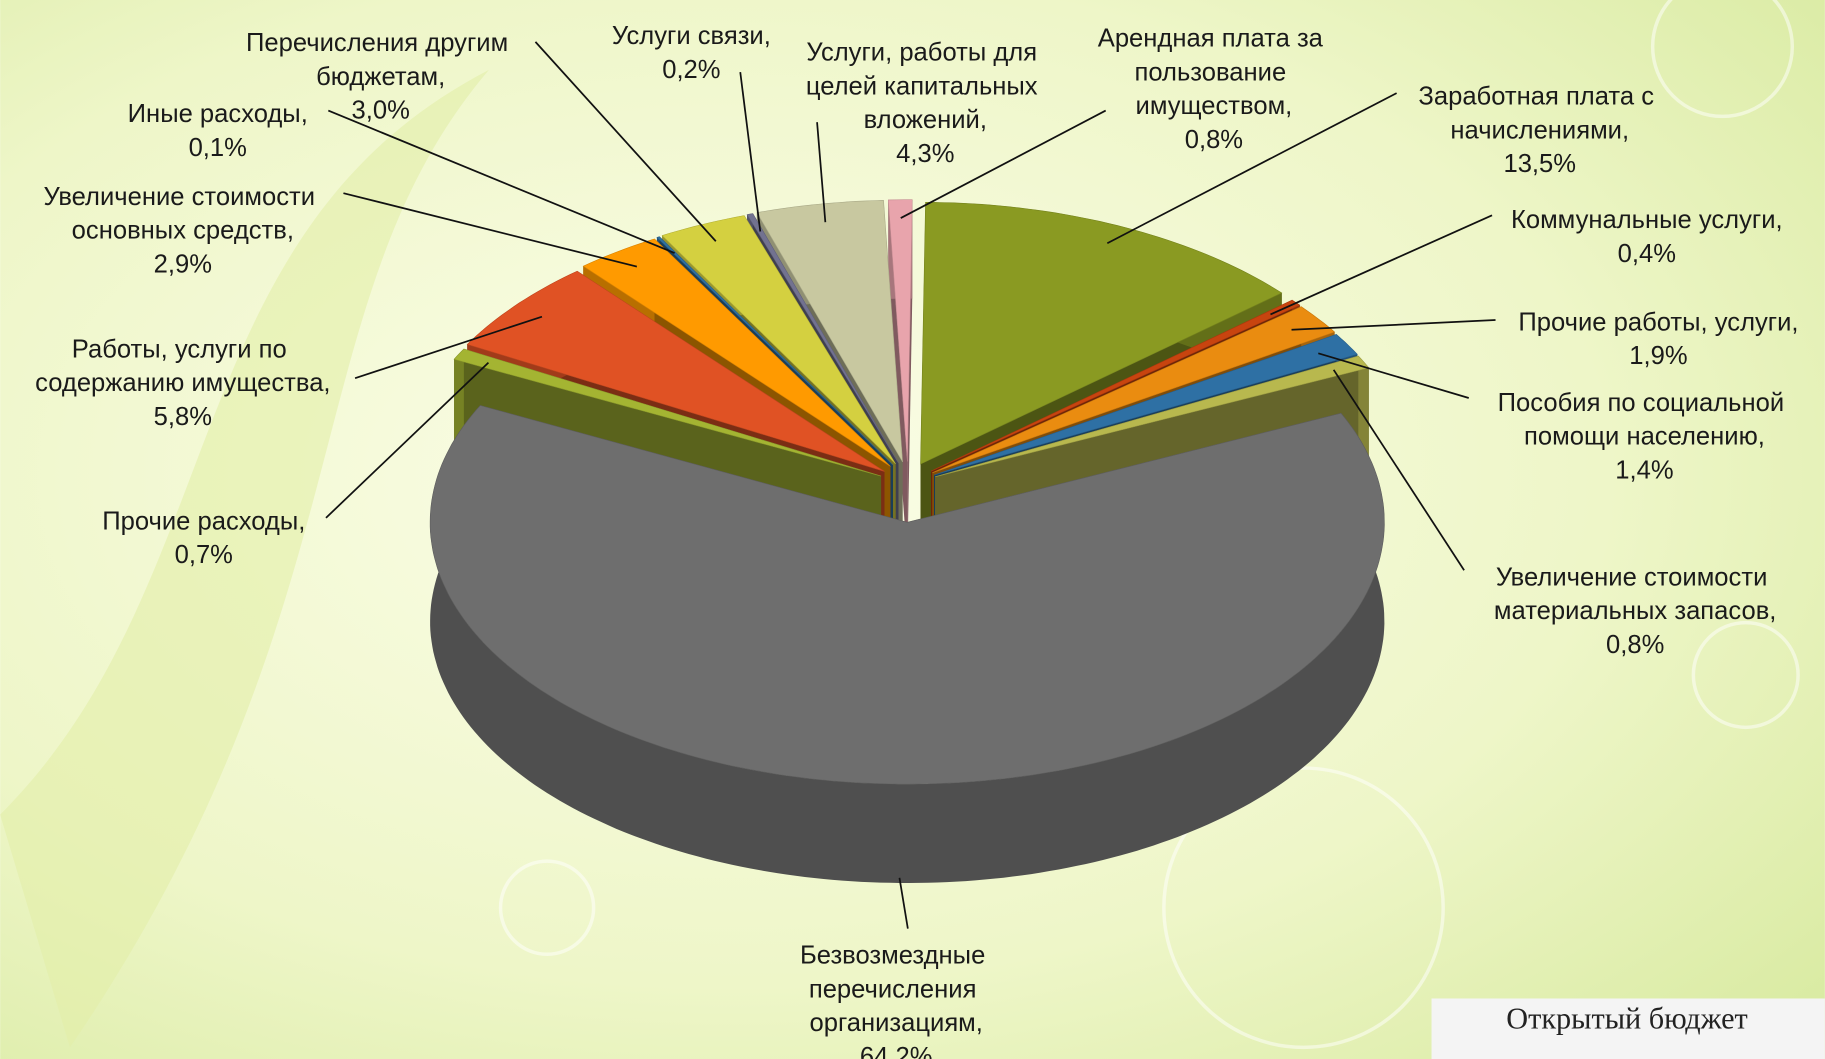  Describe the element at coordinates (896, 1051) in the screenshot. I see `value-label: 64,2%` at that location.